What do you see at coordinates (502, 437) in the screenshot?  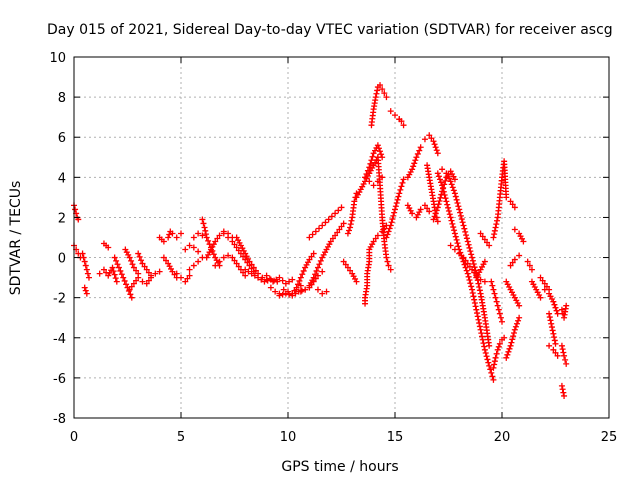 I see `x-tick-label: 20` at bounding box center [502, 437].